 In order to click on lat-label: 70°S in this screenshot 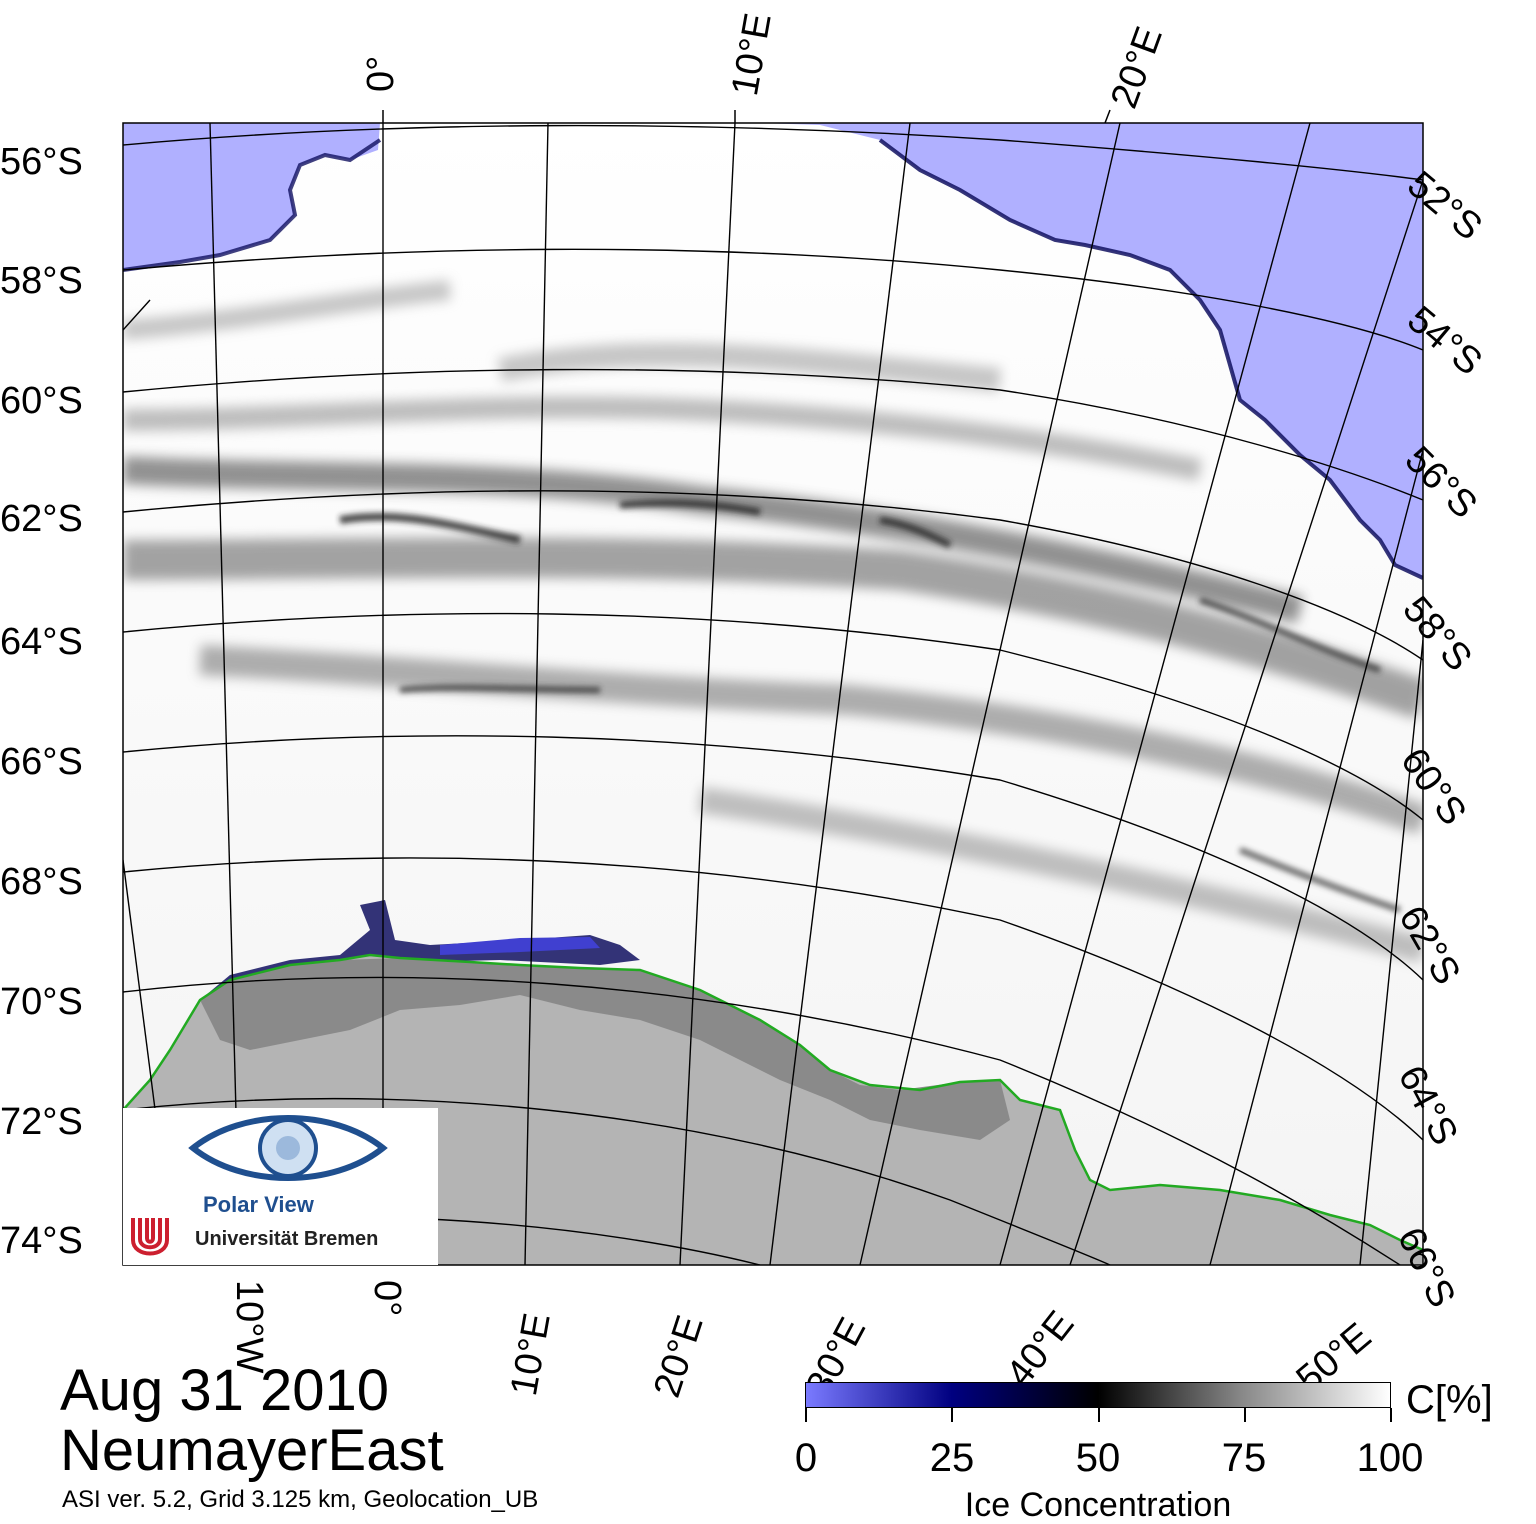, I will do `click(41, 1002)`.